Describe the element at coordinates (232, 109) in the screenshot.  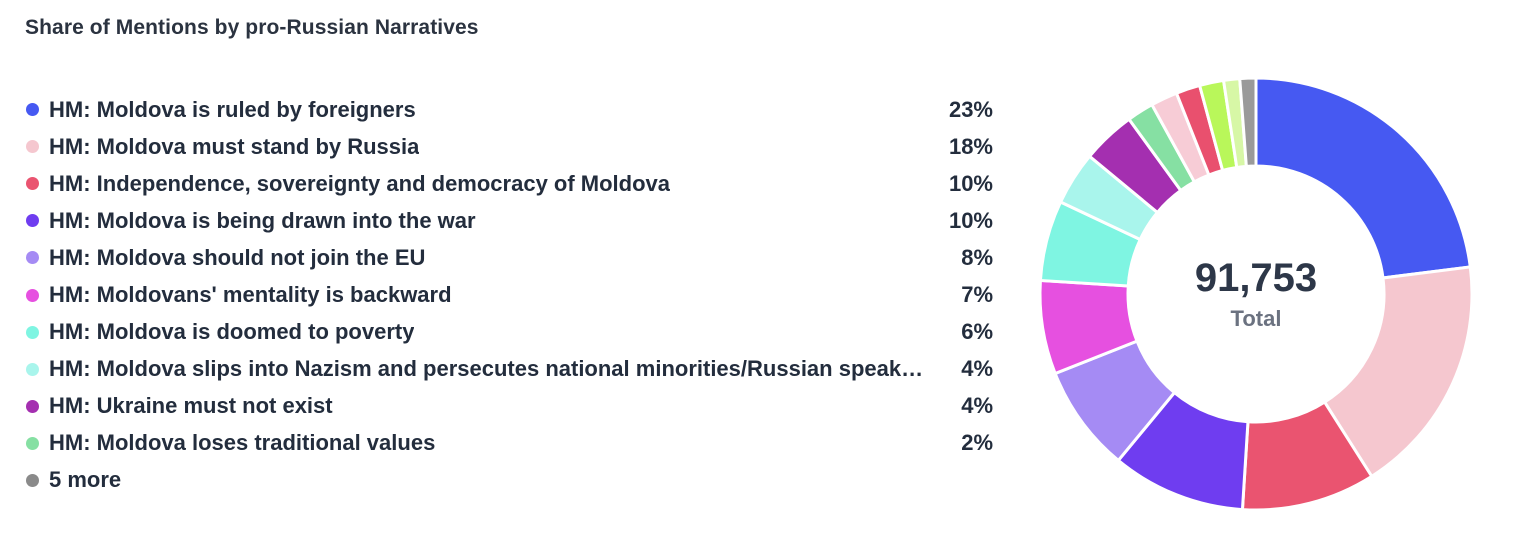
I see `legend-label: HM: Moldova is ruled by foreigners` at that location.